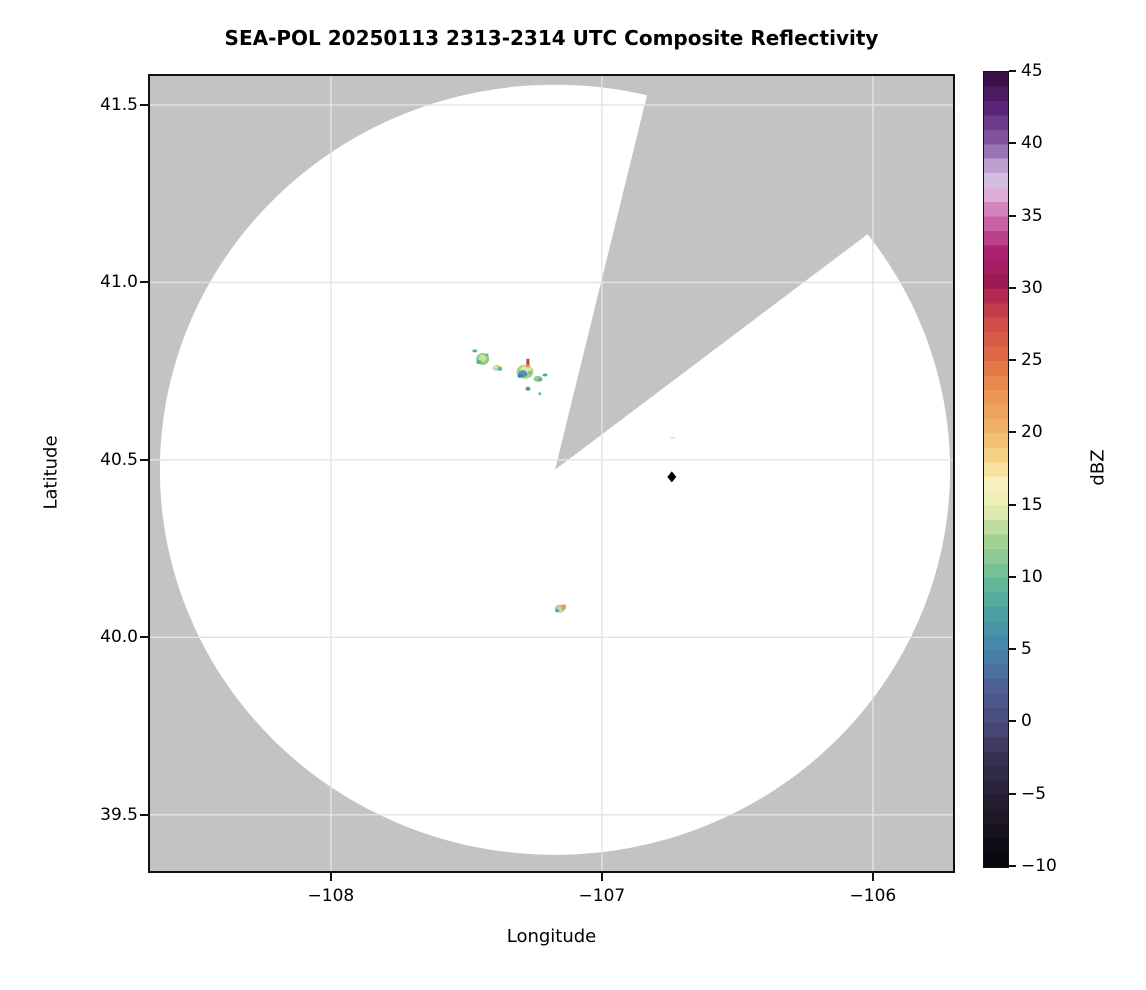  Describe the element at coordinates (551, 936) in the screenshot. I see `x-axis-label: Longitude` at that location.